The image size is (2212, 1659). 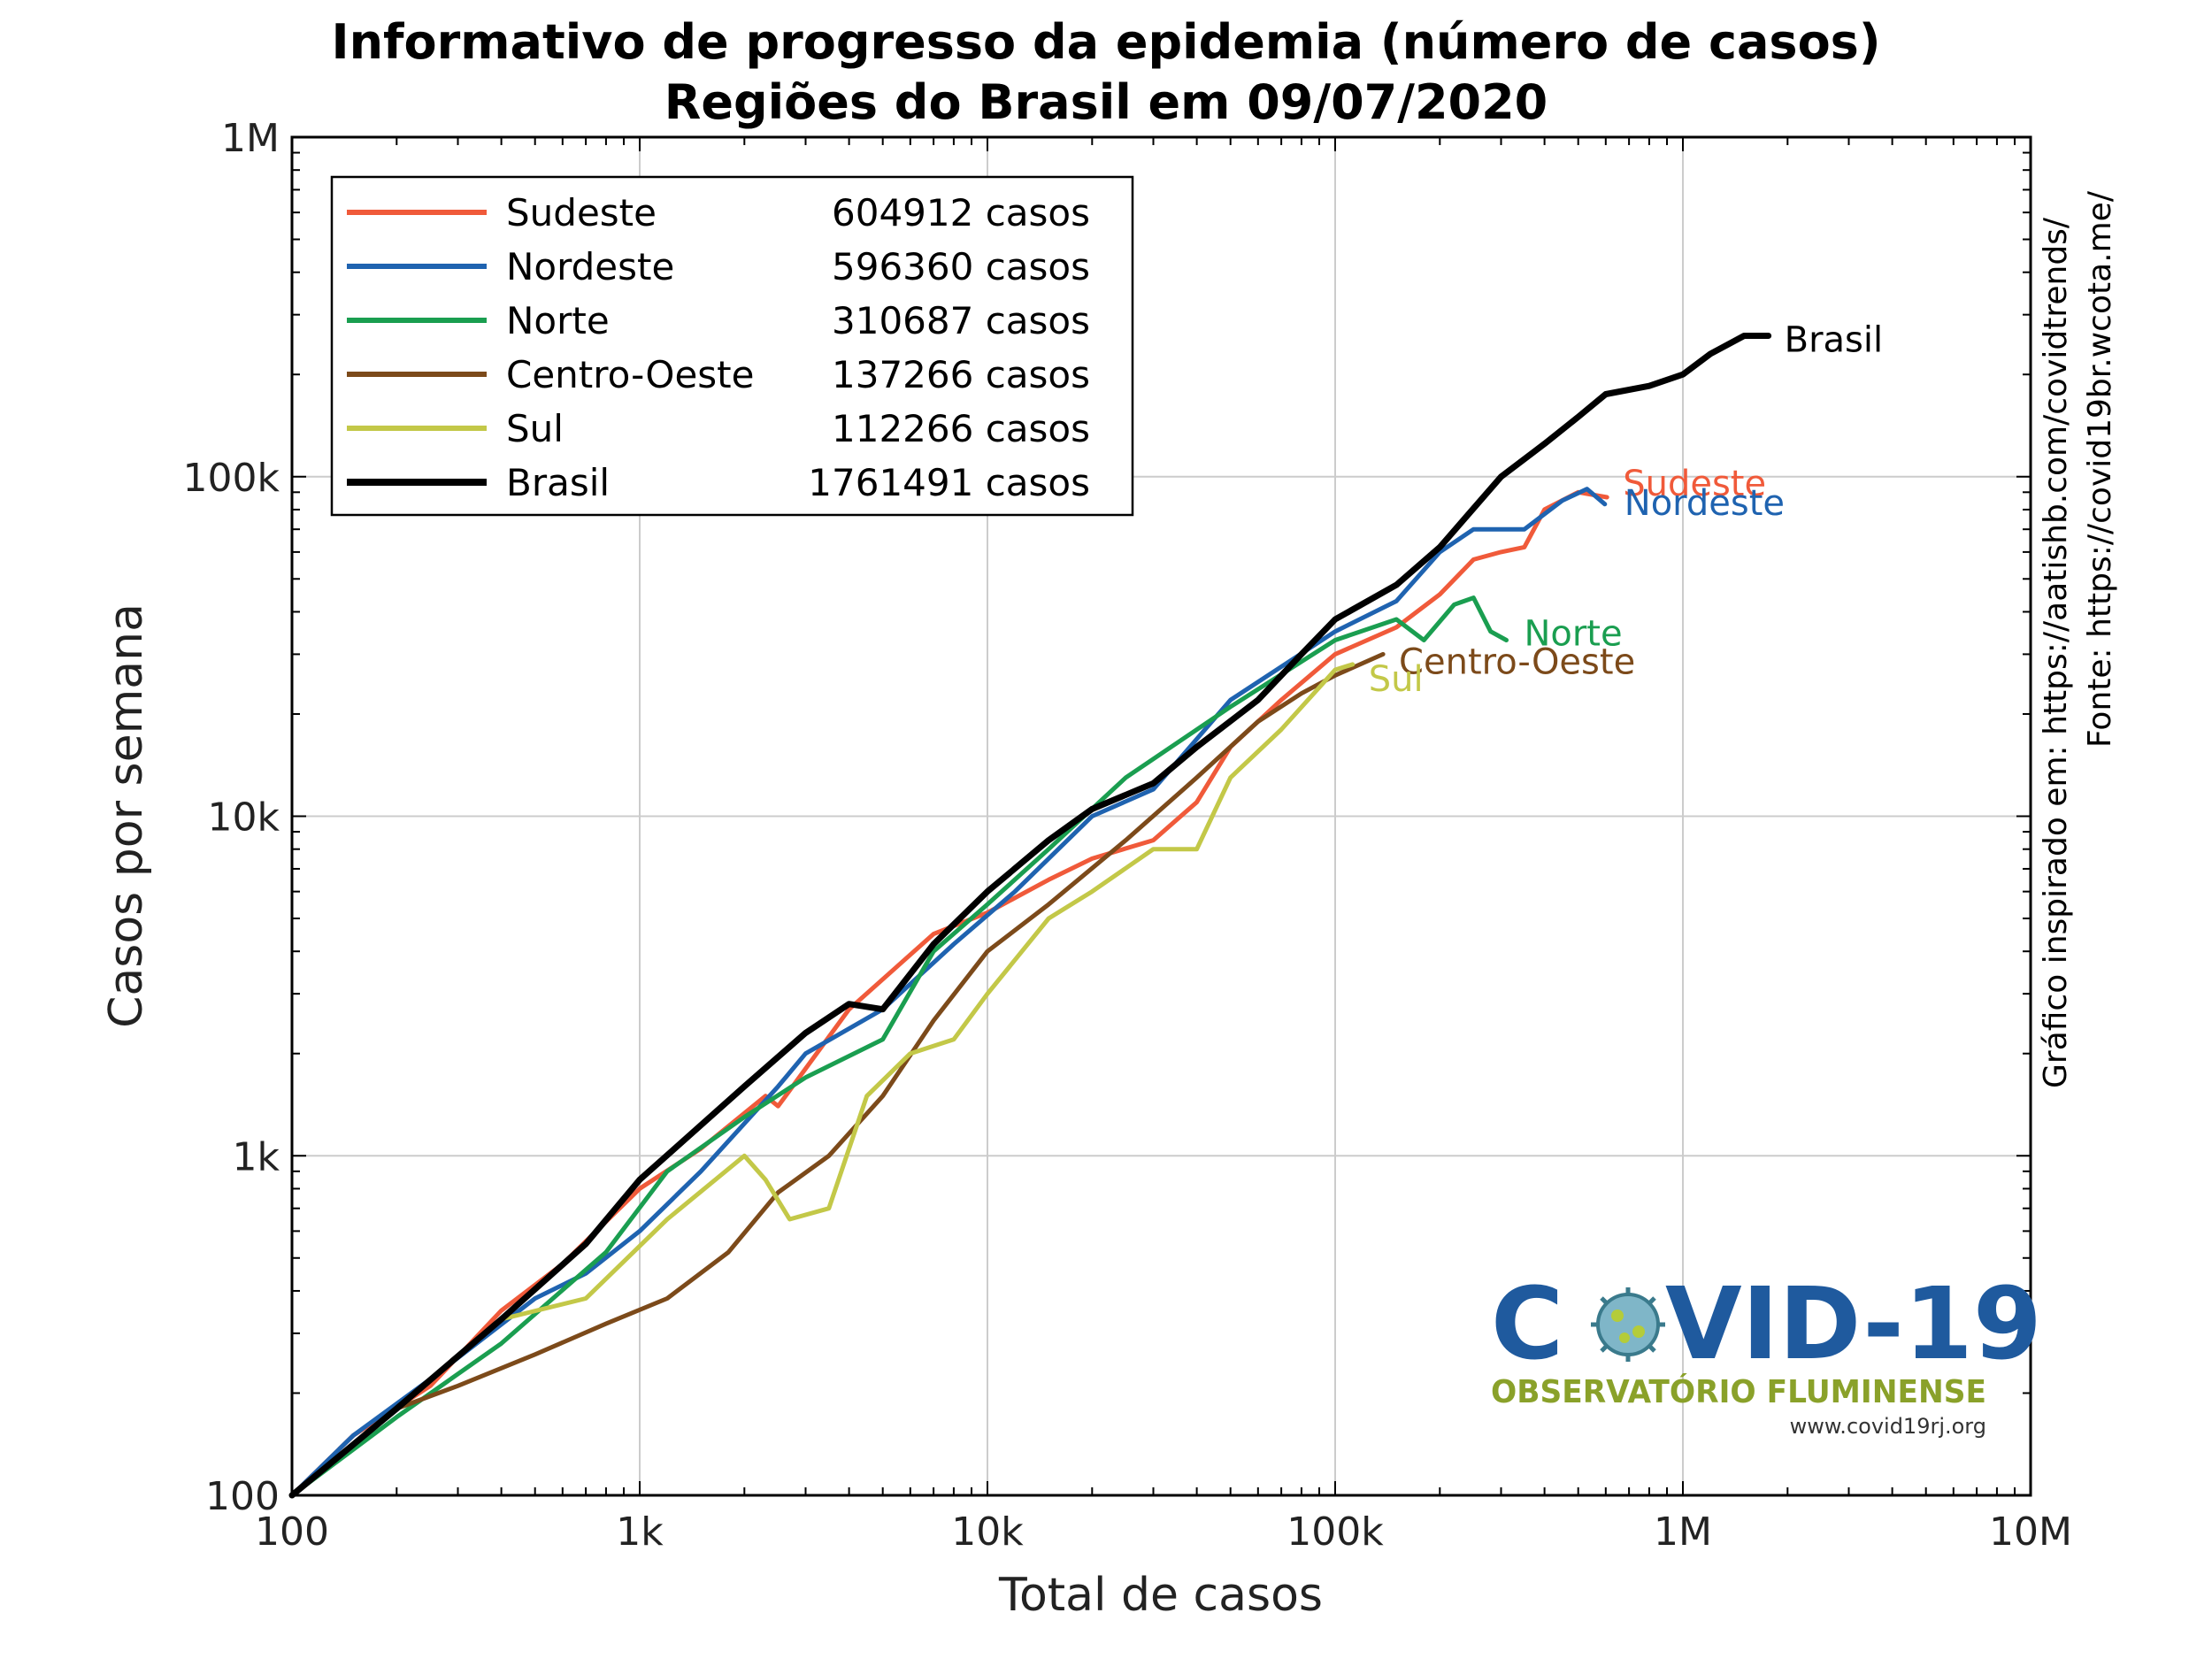 I want to click on legend-entry-total: 596360 casos, so click(x=961, y=267).